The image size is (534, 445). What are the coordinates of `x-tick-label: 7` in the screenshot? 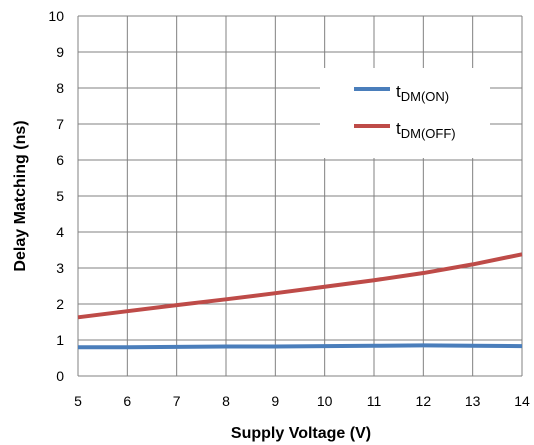 It's located at (177, 401).